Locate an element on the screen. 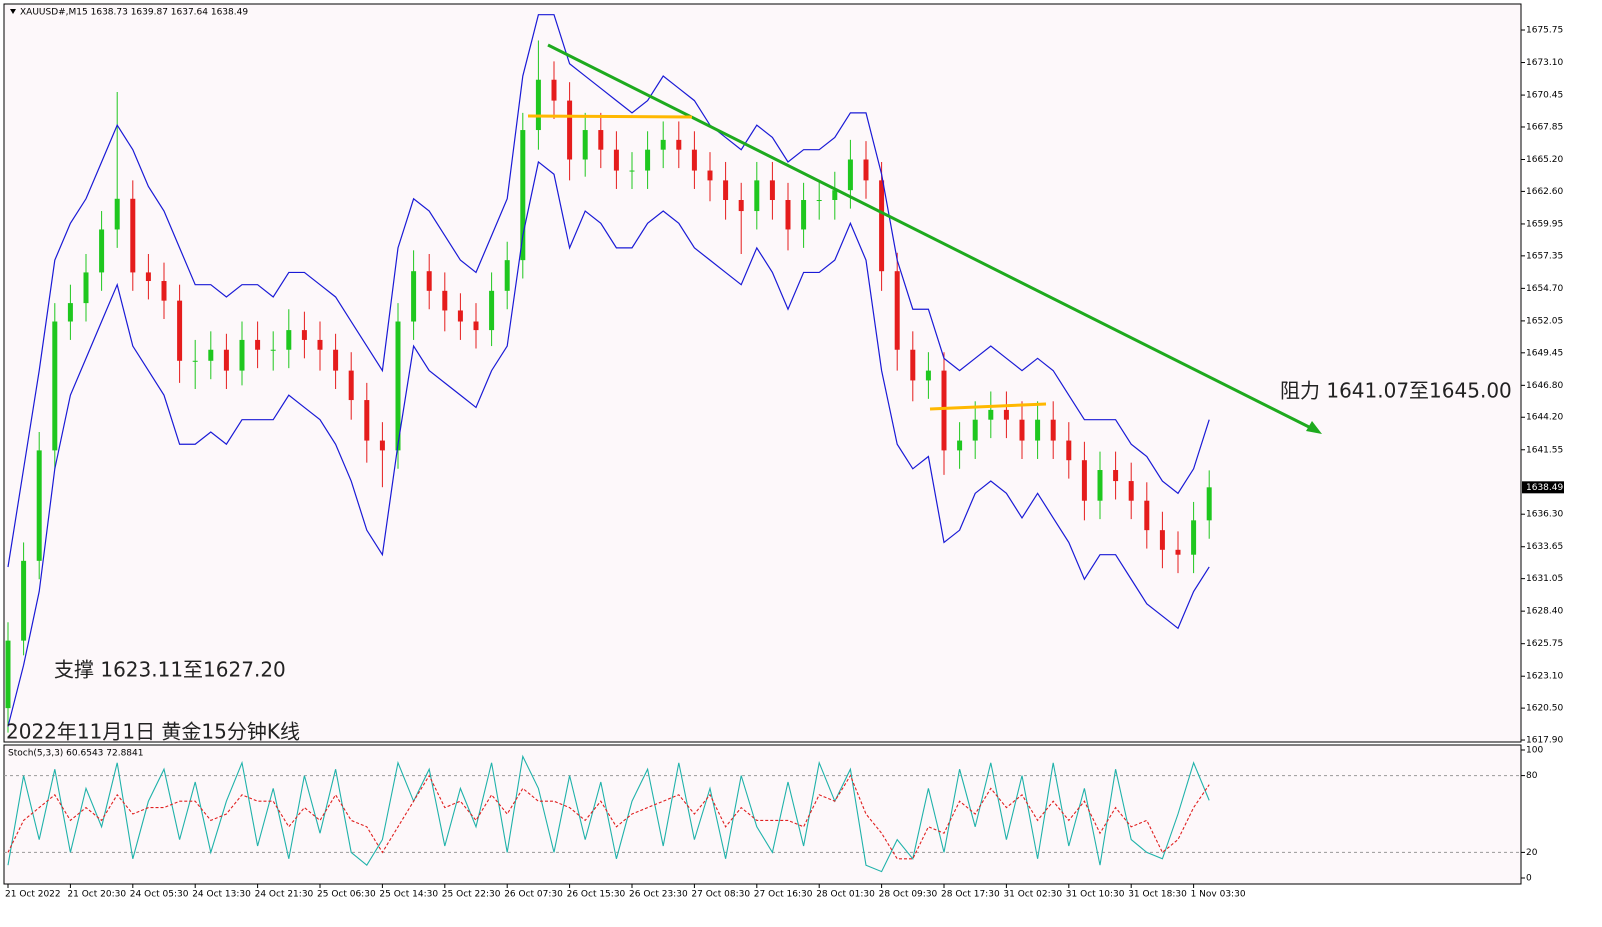  y-tick-label: 80 is located at coordinates (1532, 776).